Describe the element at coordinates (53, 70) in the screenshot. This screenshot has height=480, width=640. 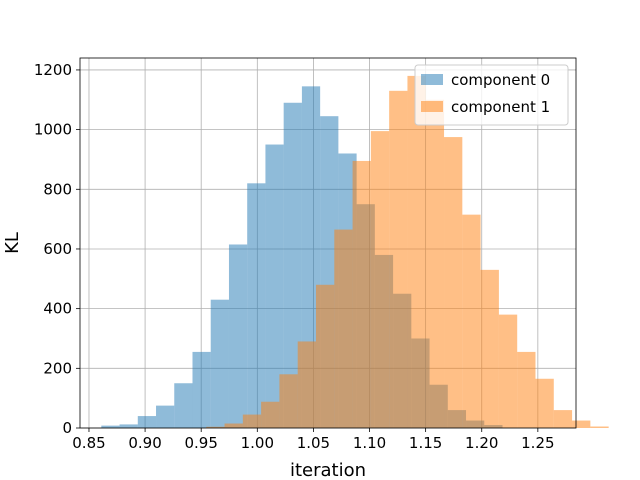
I see `y-tick-label: 1200` at that location.